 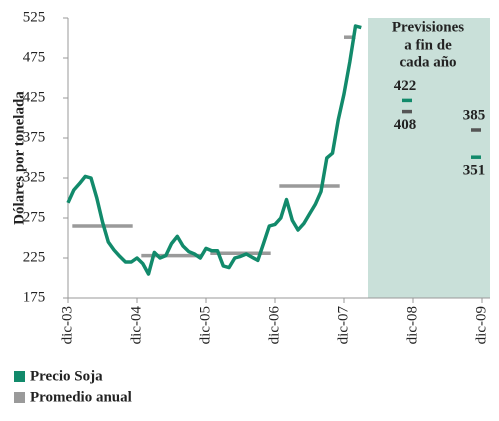 What do you see at coordinates (343, 325) in the screenshot?
I see `x-tick-label: dic-07` at bounding box center [343, 325].